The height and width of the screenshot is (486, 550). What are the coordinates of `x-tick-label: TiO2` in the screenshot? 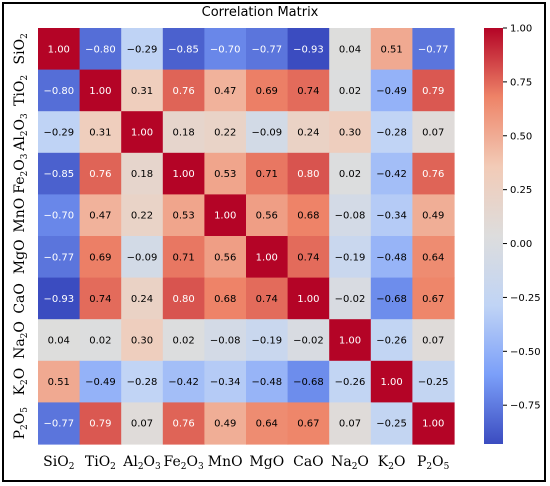 It's located at (100, 463).